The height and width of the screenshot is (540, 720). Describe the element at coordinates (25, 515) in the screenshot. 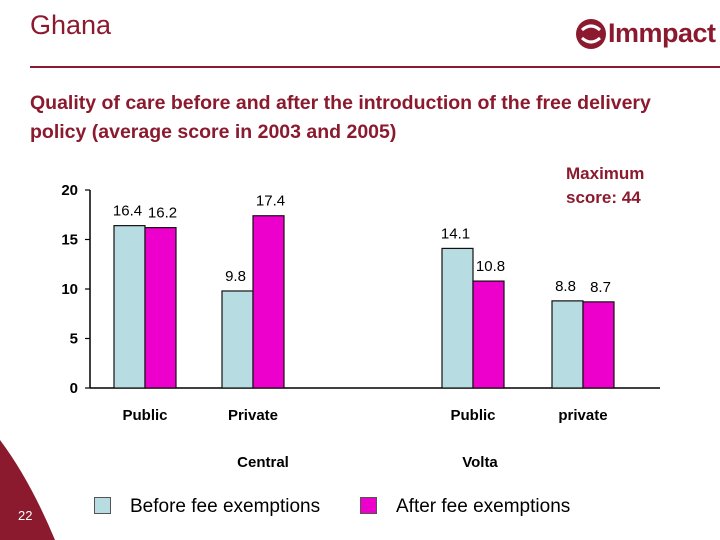

I see `page-number: 22` at that location.